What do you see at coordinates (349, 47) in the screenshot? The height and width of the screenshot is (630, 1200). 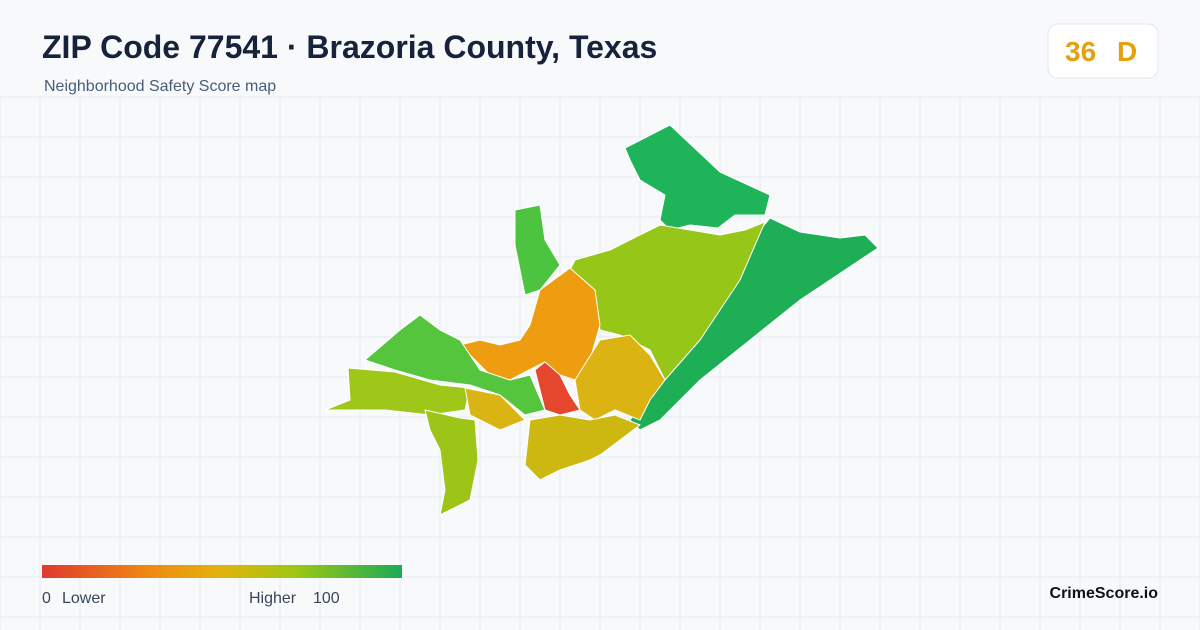 I see `title: ZIP Code 77541 · Brazoria County, Texas` at bounding box center [349, 47].